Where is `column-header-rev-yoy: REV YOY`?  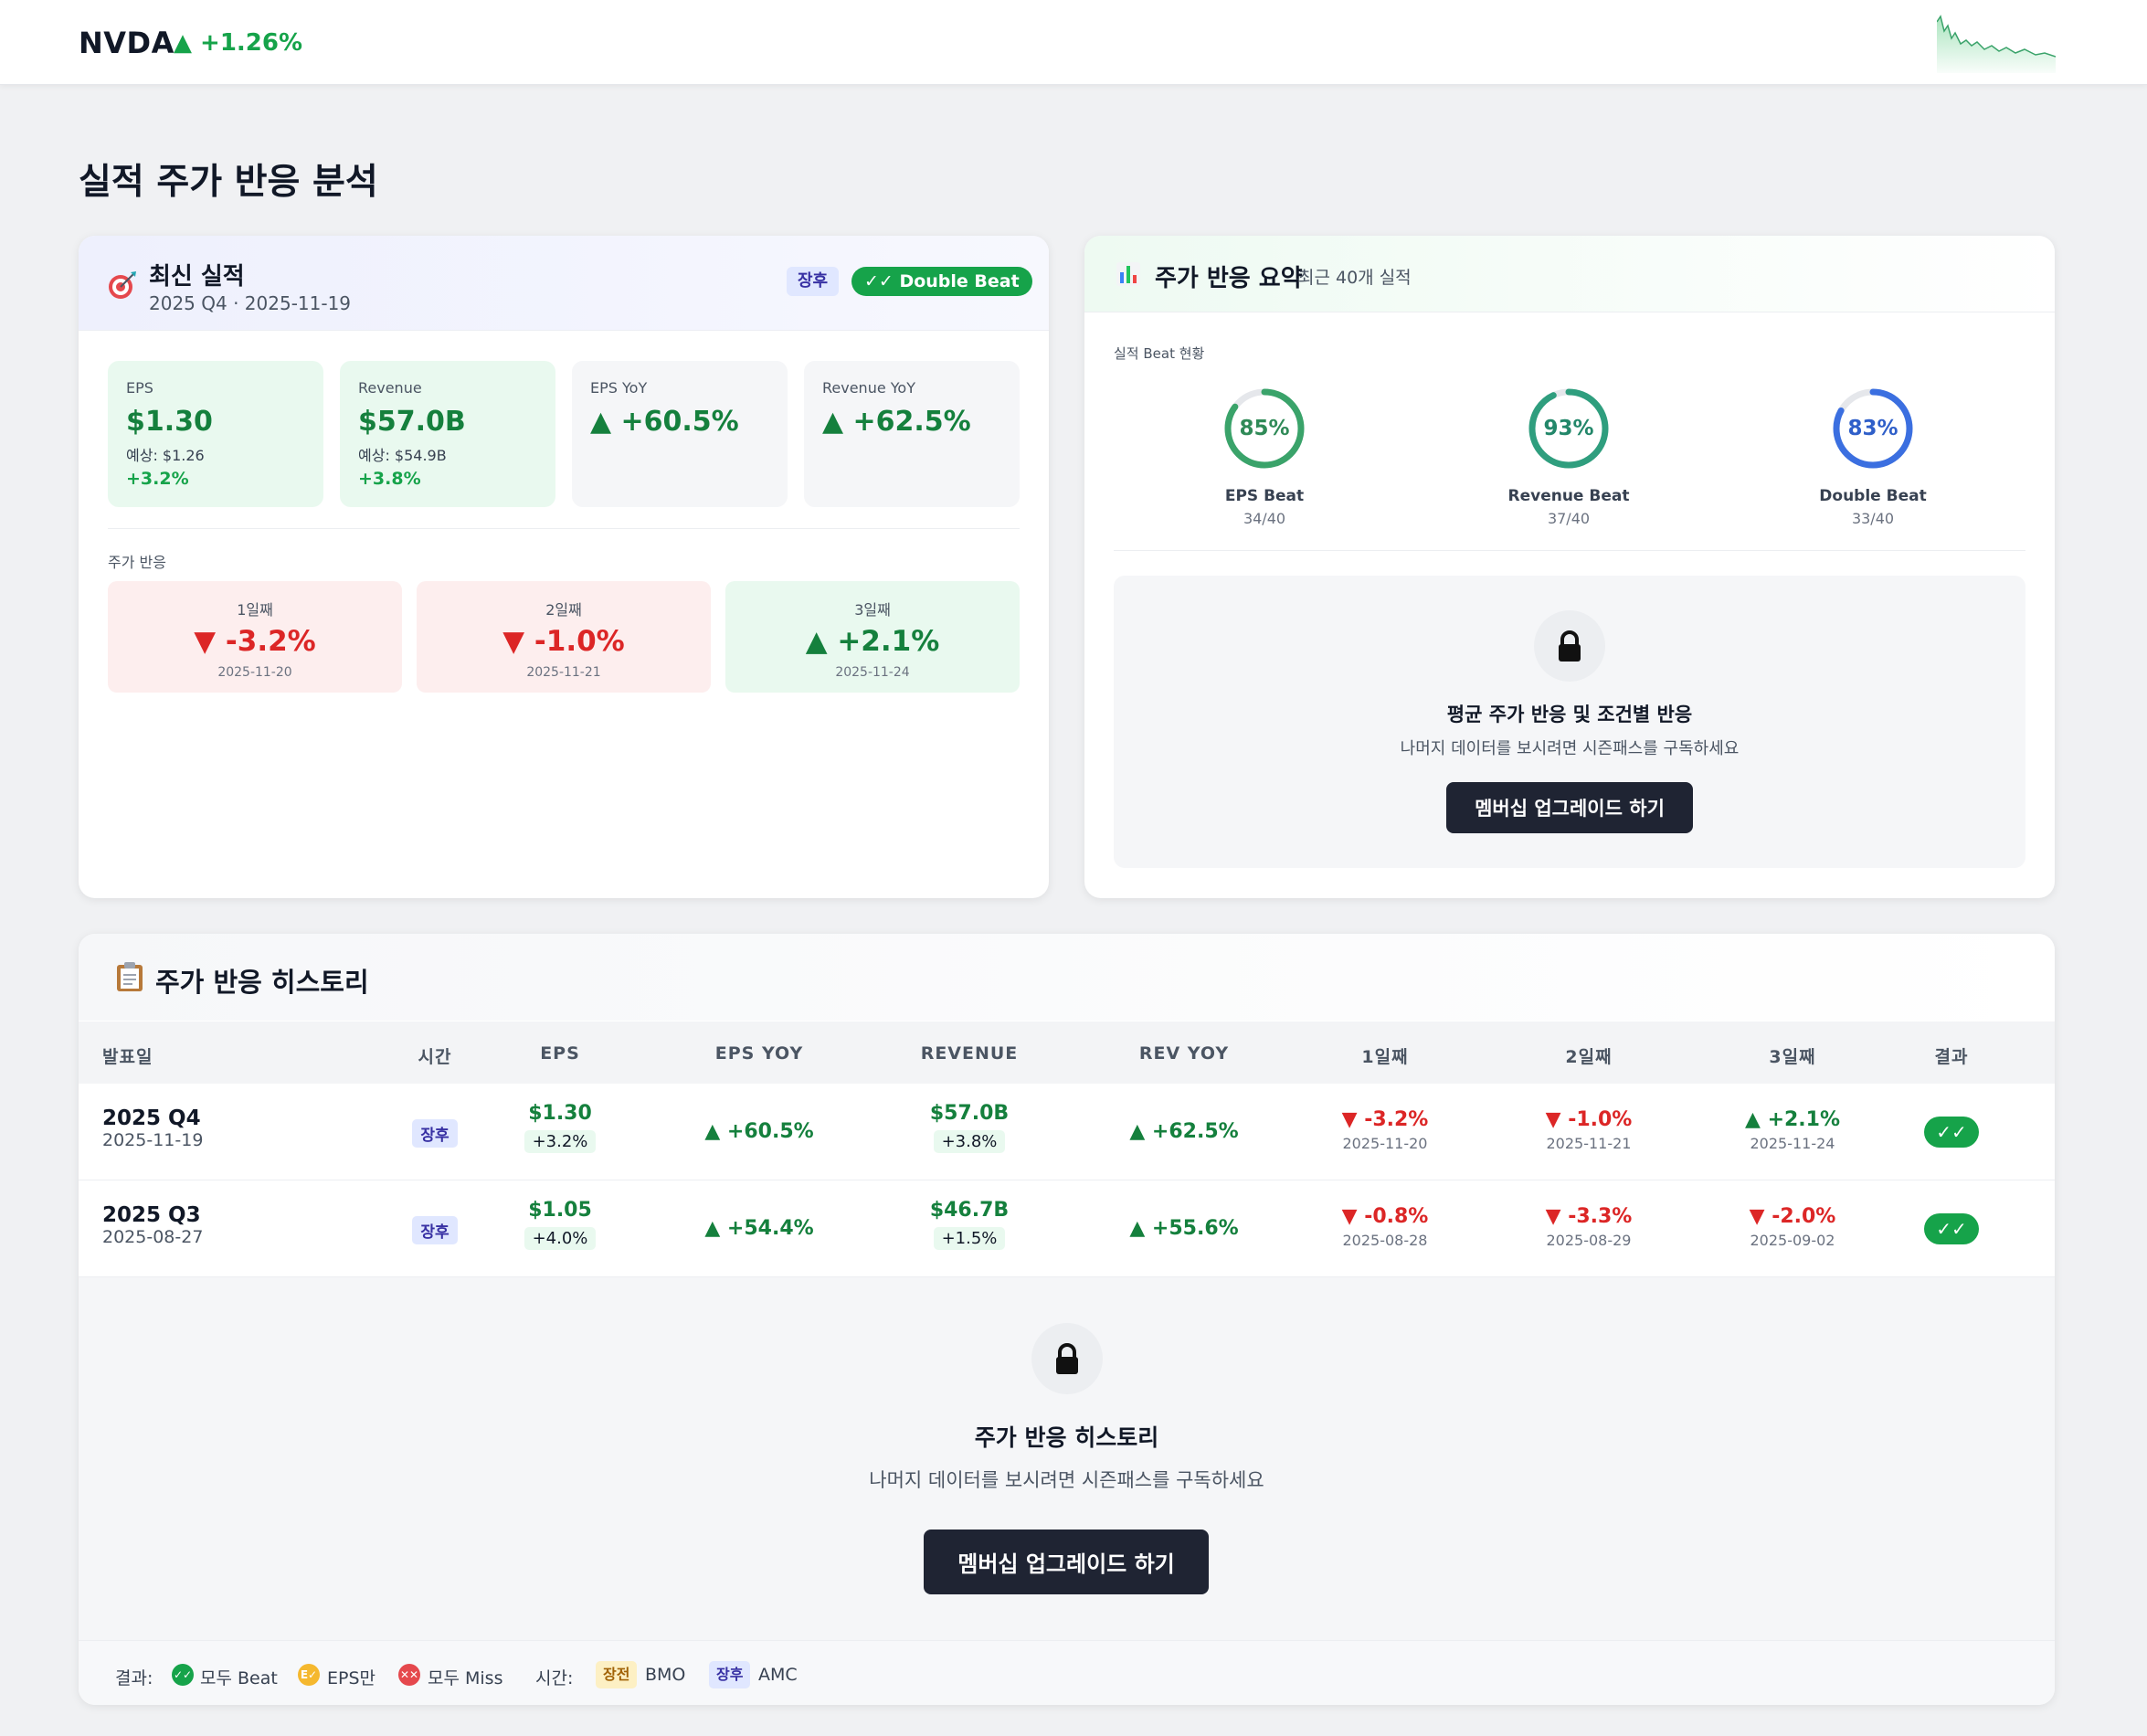 column-header-rev-yoy: REV YOY is located at coordinates (1184, 1053).